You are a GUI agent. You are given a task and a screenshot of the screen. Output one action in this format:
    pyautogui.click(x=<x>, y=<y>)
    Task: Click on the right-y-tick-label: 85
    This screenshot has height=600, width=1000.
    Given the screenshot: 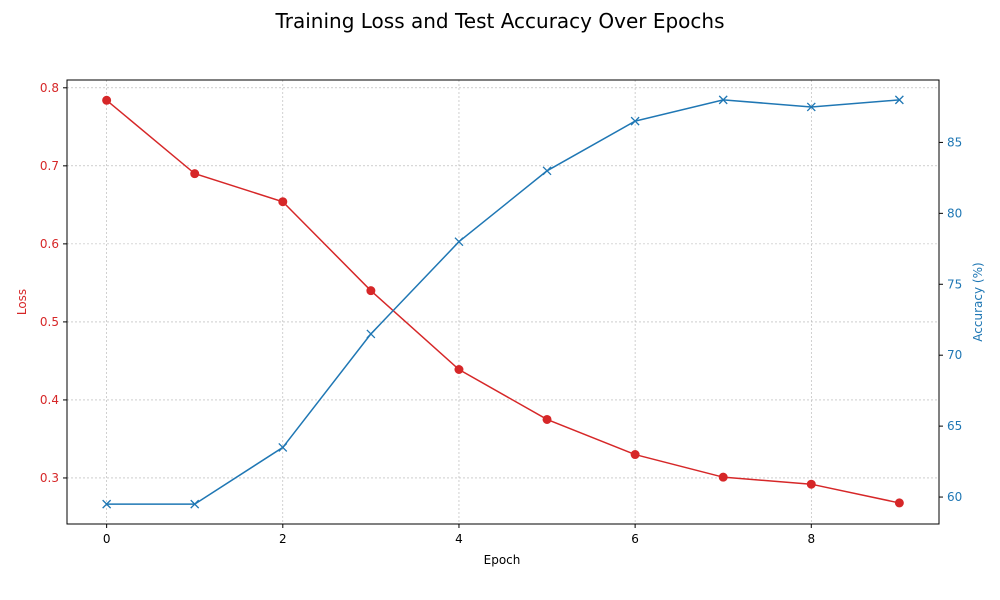 What is the action you would take?
    pyautogui.click(x=954, y=142)
    